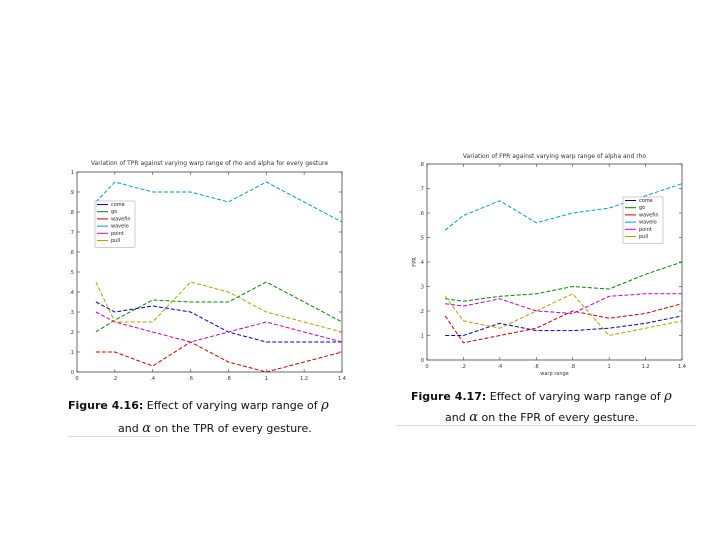 The height and width of the screenshot is (540, 720). What do you see at coordinates (233, 428) in the screenshot?
I see `fig16-tail: on the TPR of every gesture.` at bounding box center [233, 428].